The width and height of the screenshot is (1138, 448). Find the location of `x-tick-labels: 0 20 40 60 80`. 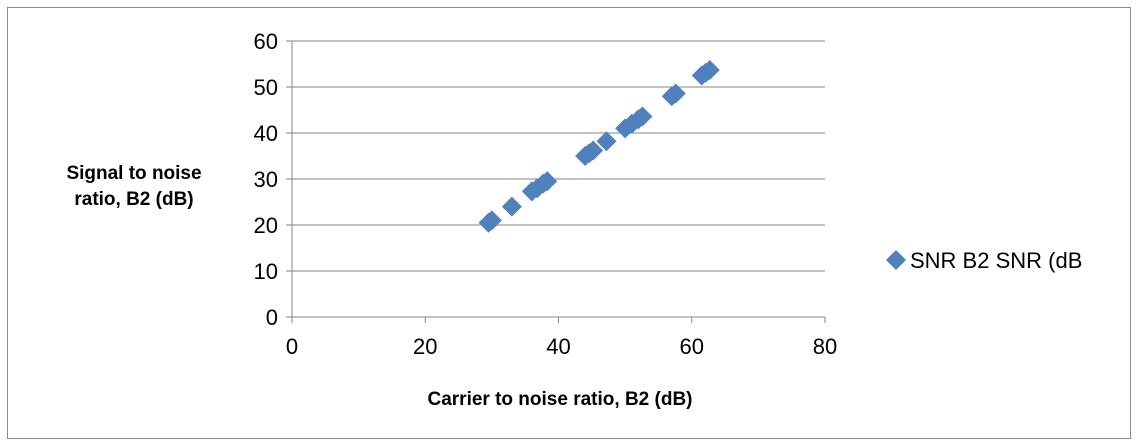

x-tick-labels: 0 20 40 60 80 is located at coordinates (561, 338).